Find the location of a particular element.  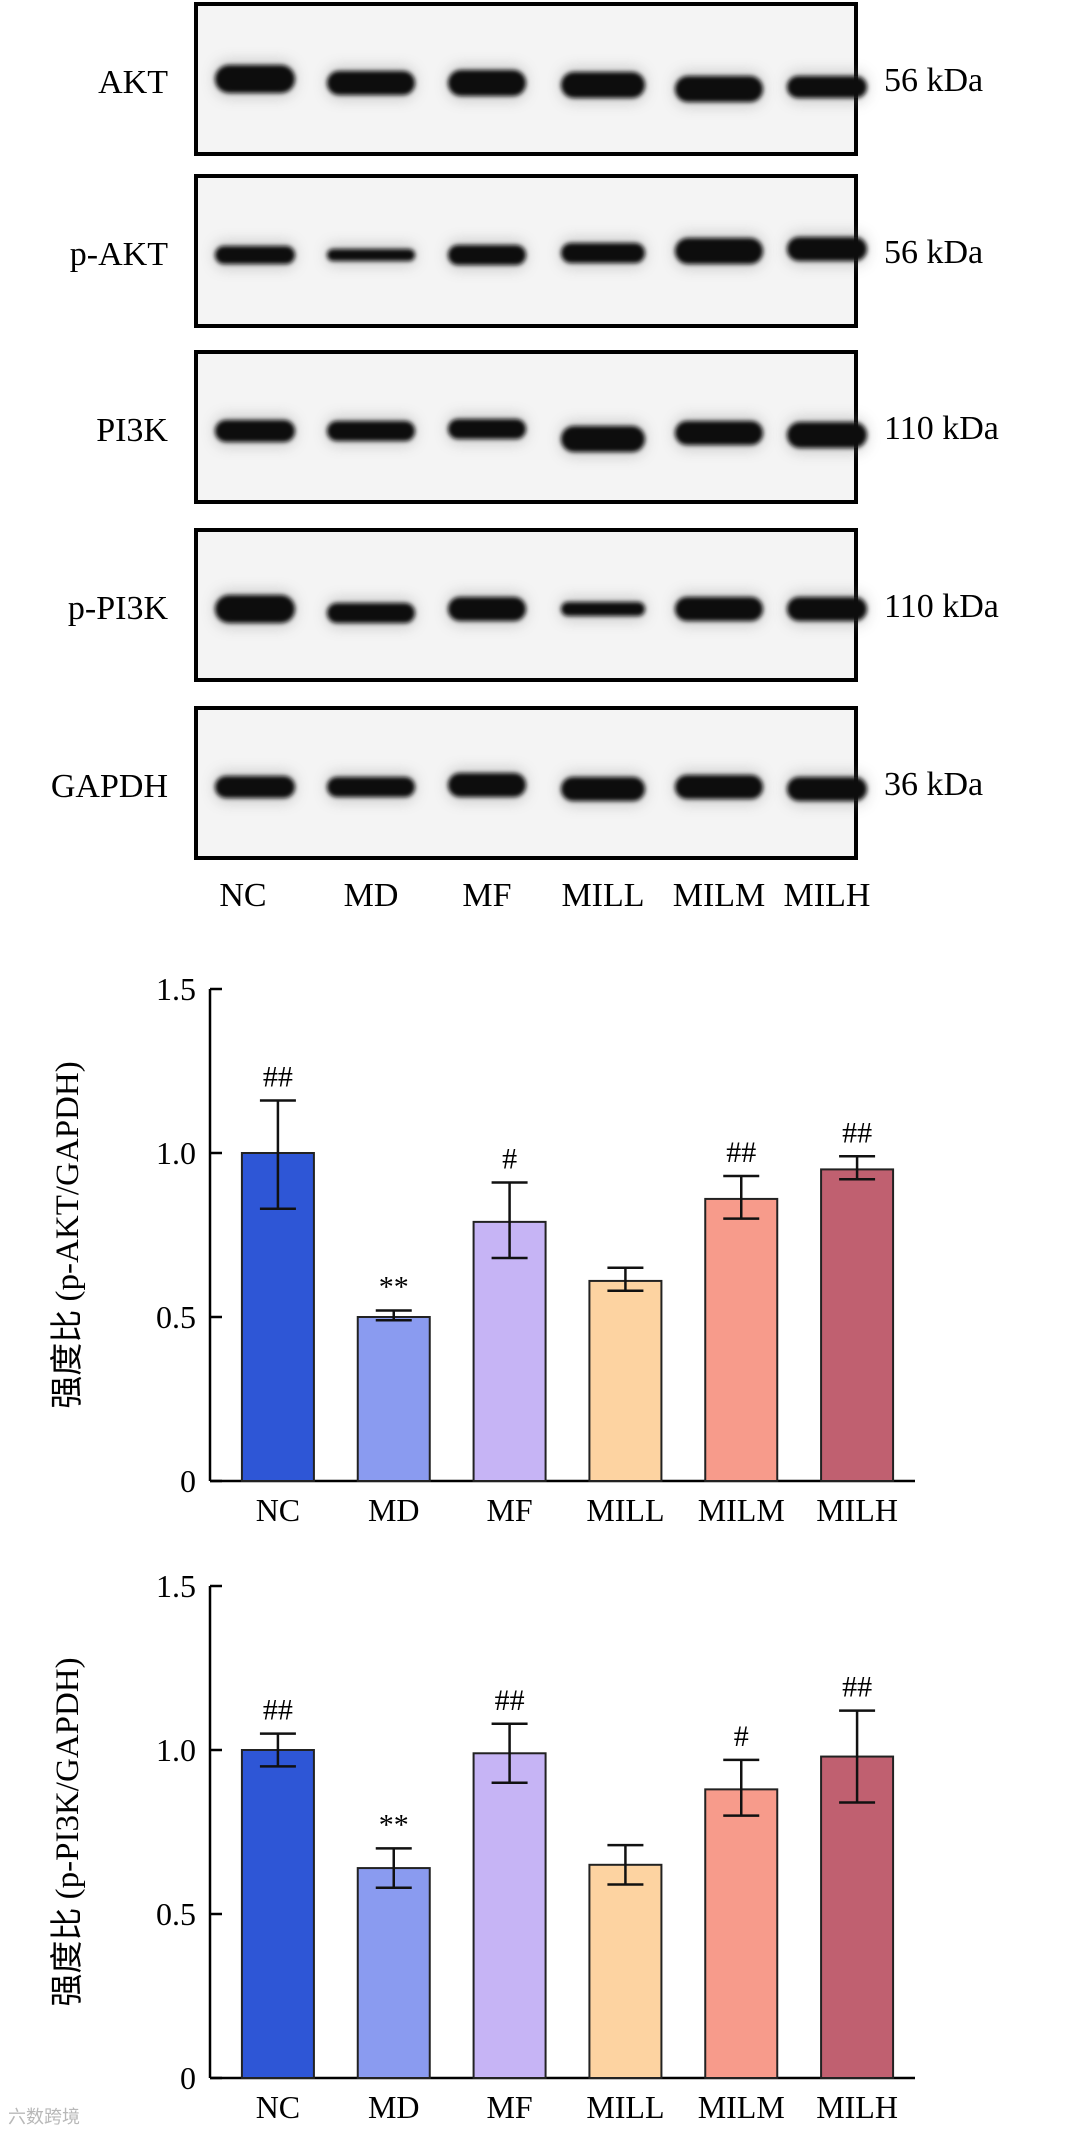

y-axis-title: 强度比 (p-AKT/GAPDH) is located at coordinates (67, 1234).